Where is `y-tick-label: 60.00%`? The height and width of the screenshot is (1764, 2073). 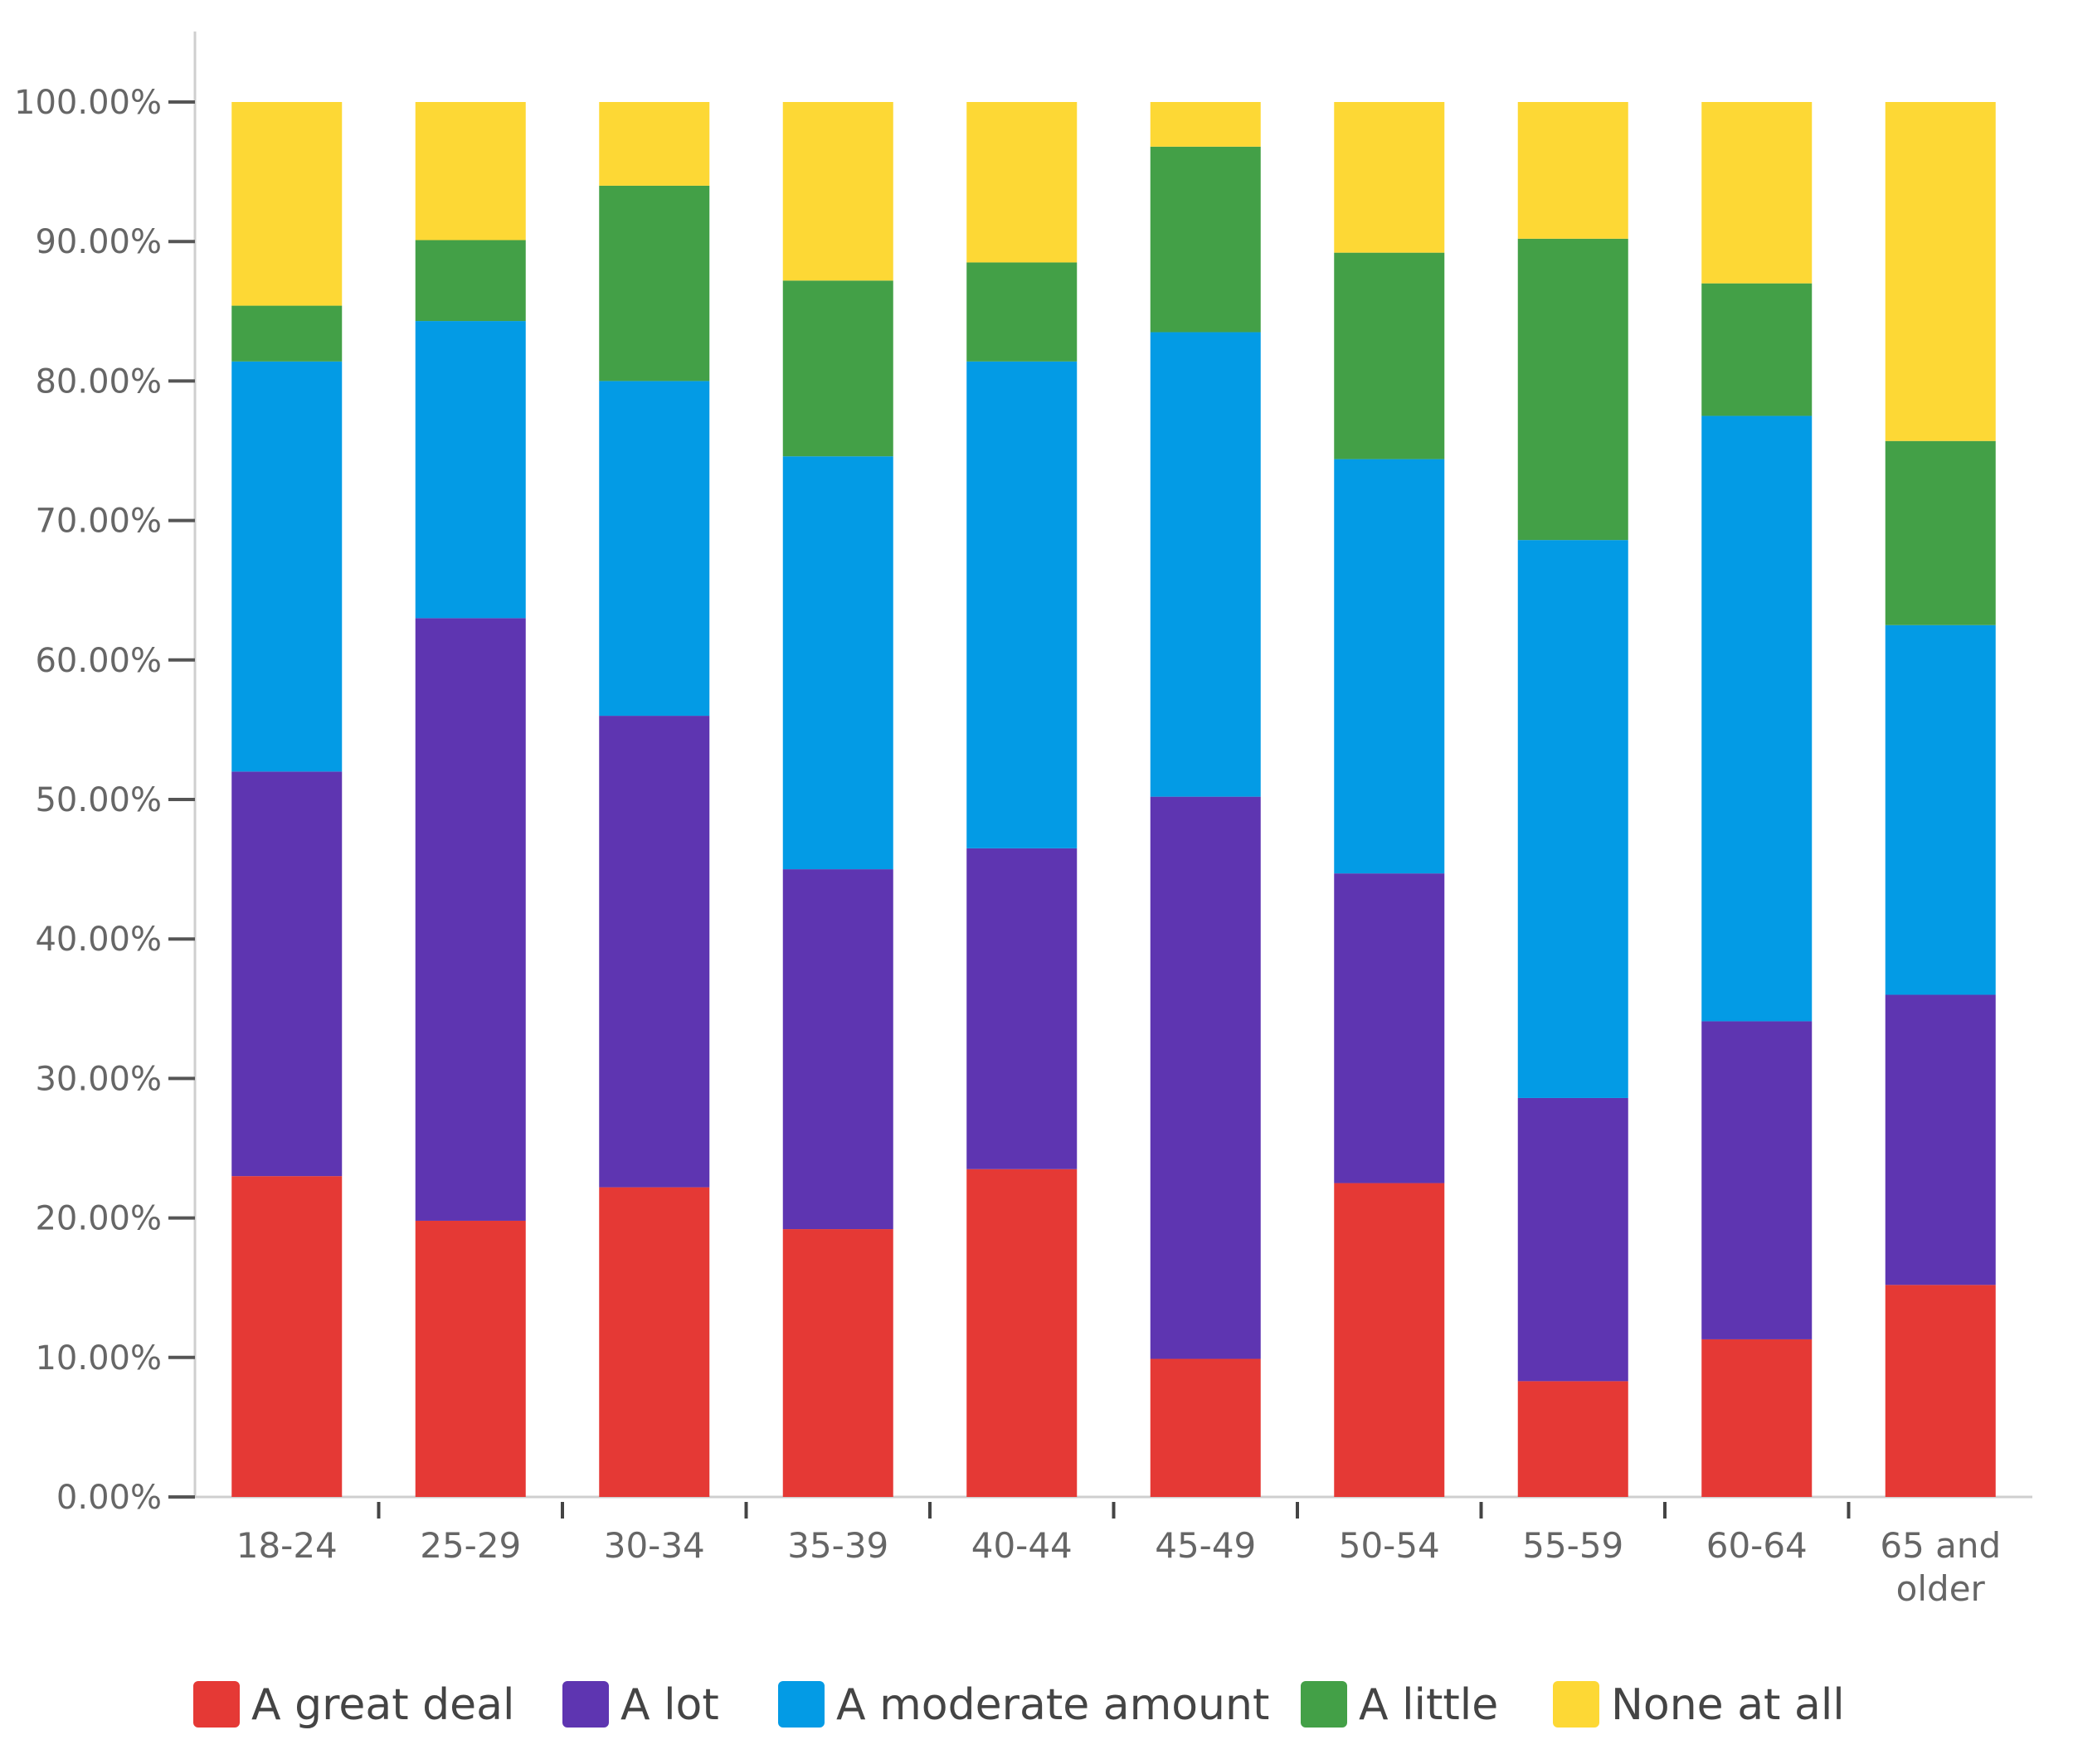
y-tick-label: 60.00% is located at coordinates (99, 661).